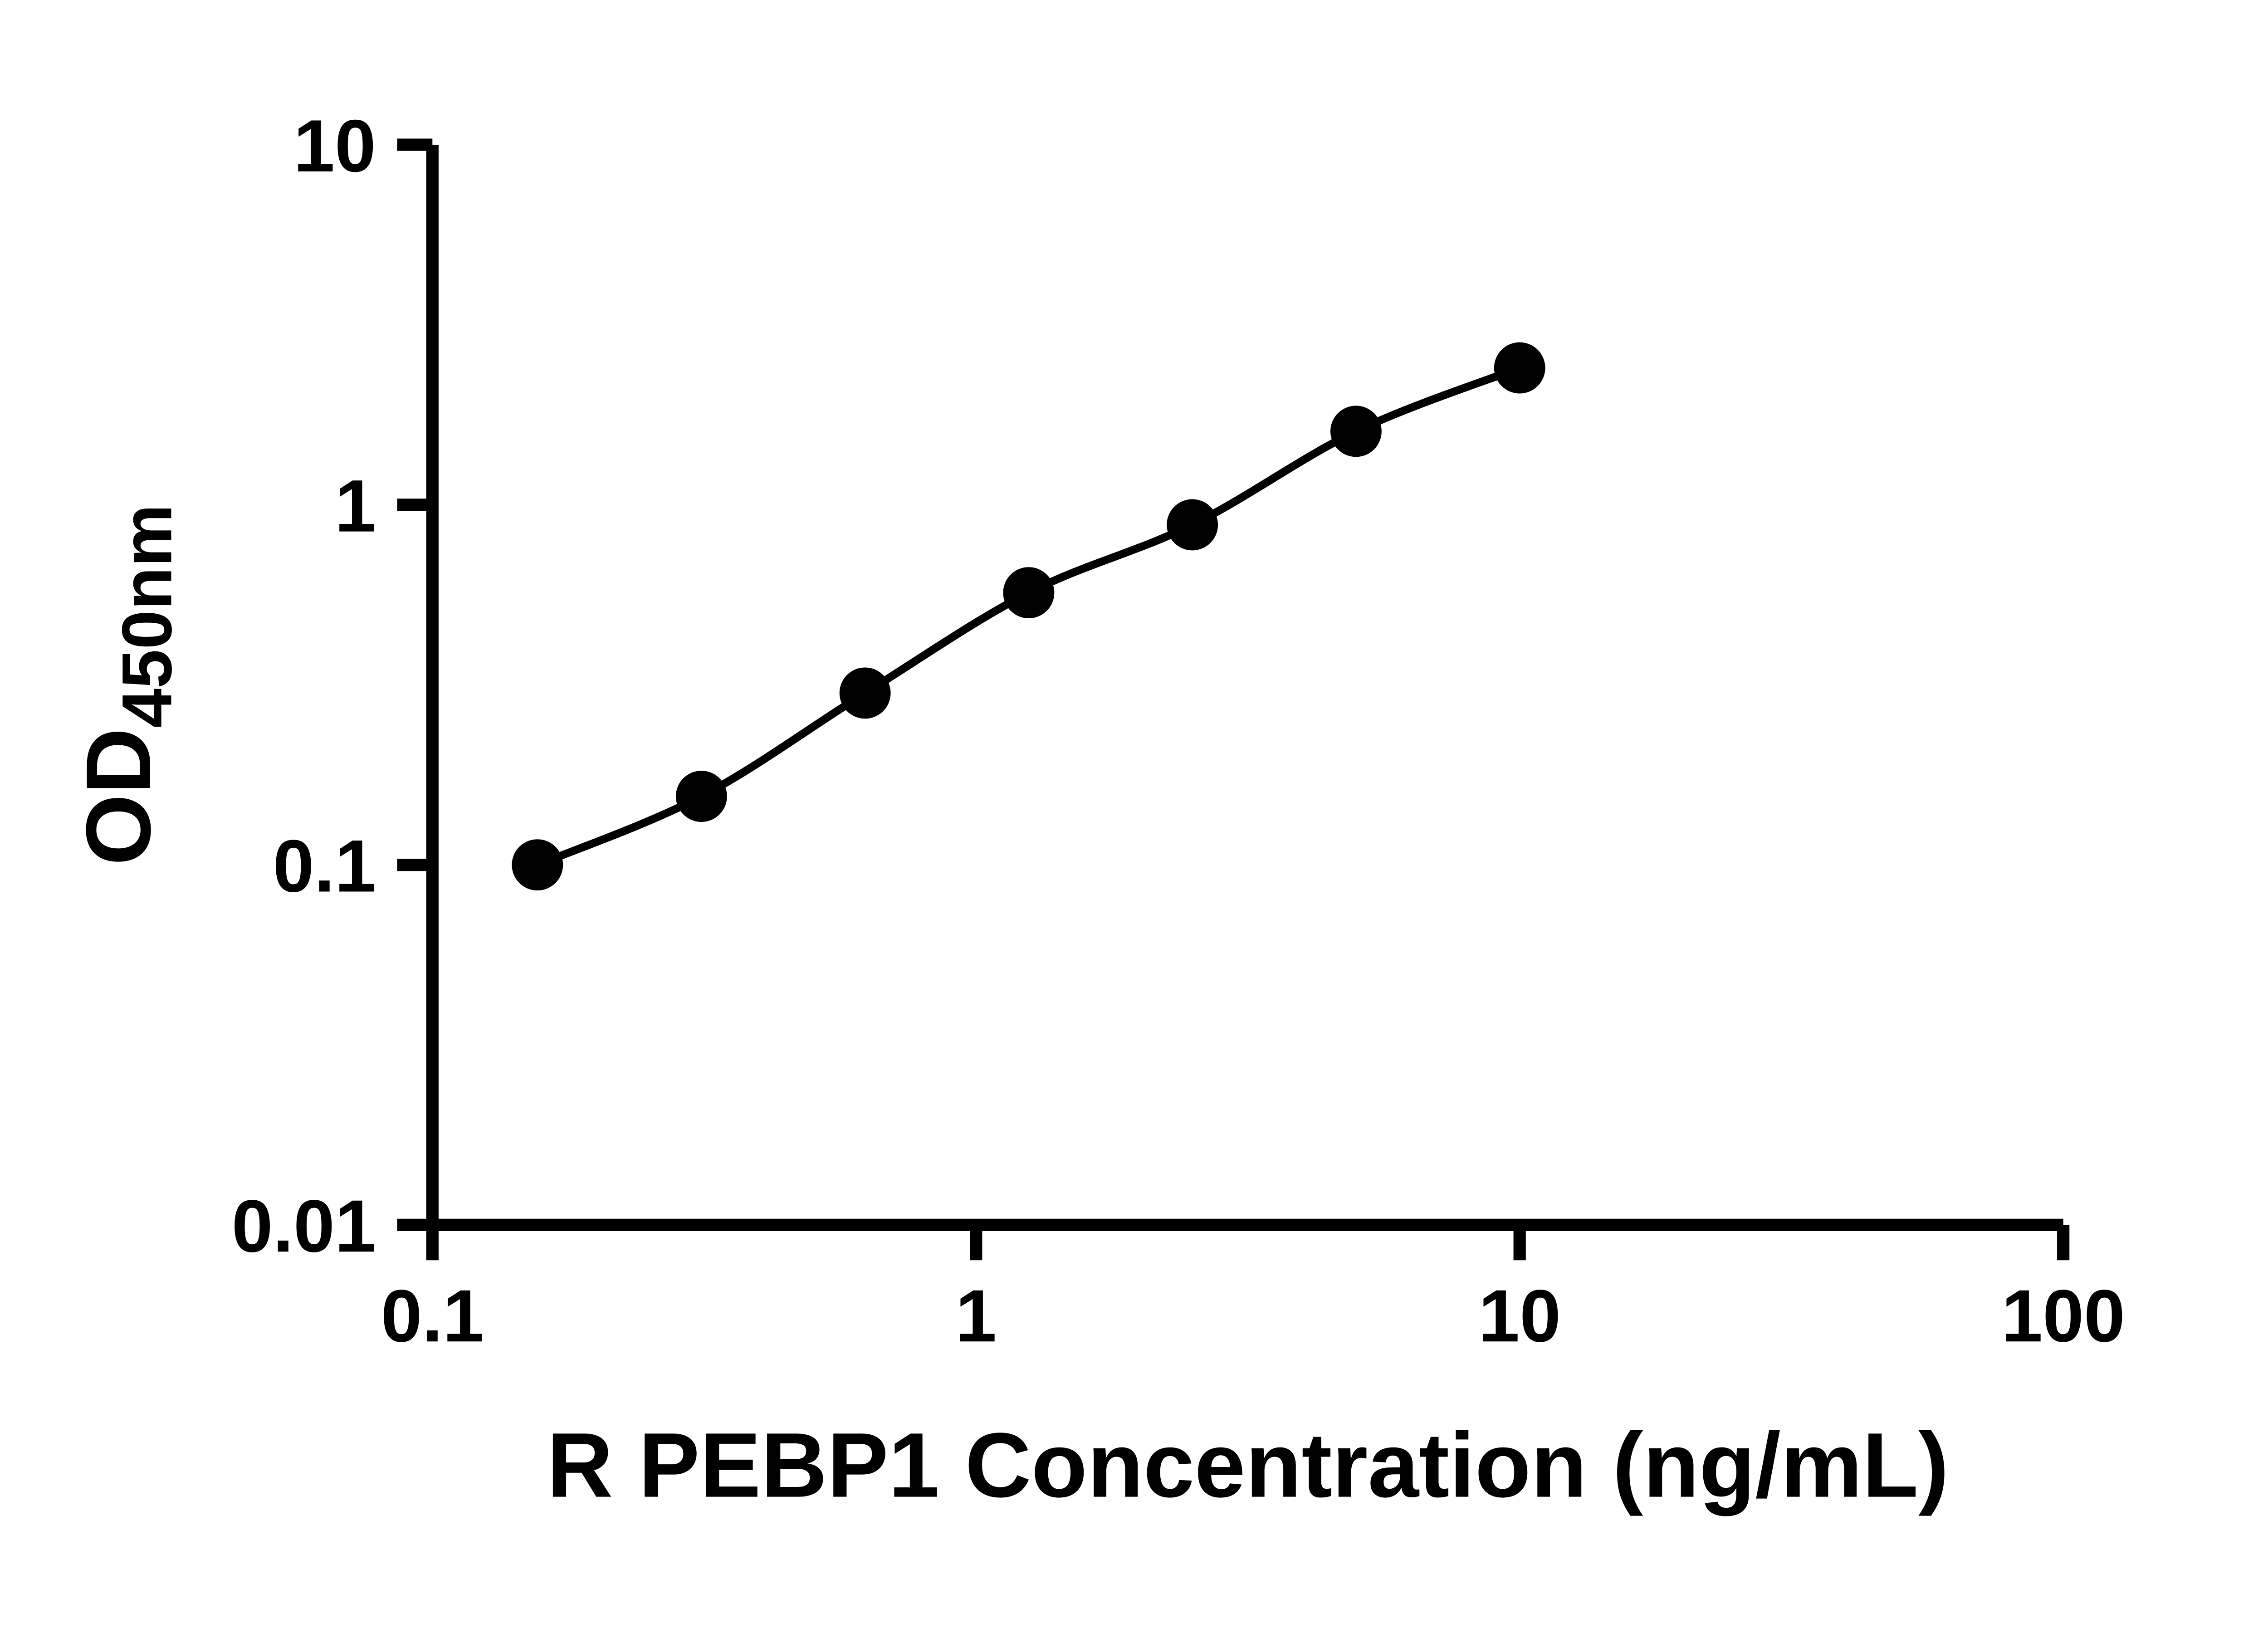 The height and width of the screenshot is (1633, 2268). What do you see at coordinates (976, 1315) in the screenshot?
I see `x-tick-label: 1` at bounding box center [976, 1315].